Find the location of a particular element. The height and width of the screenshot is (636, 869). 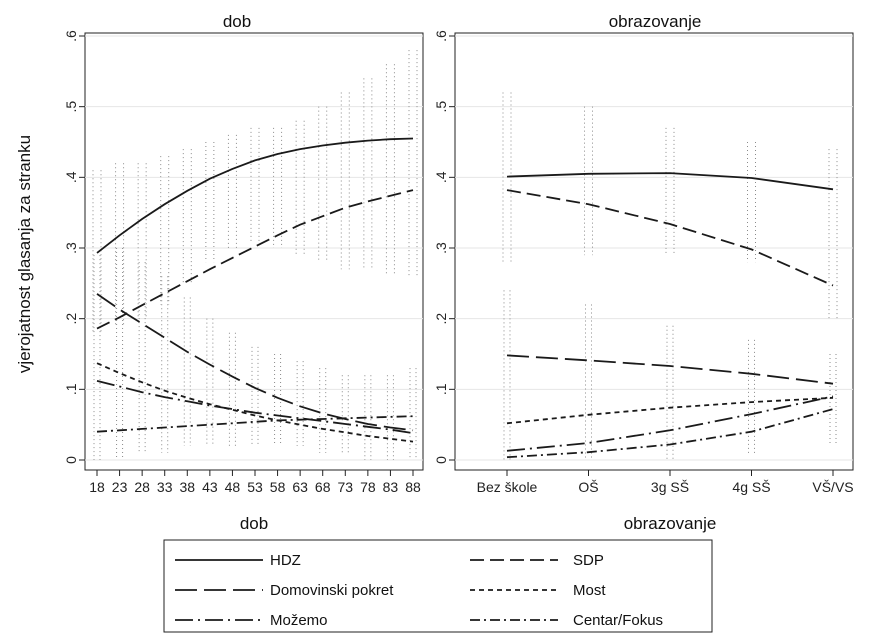

x-tick-label: OŠ is located at coordinates (588, 487).